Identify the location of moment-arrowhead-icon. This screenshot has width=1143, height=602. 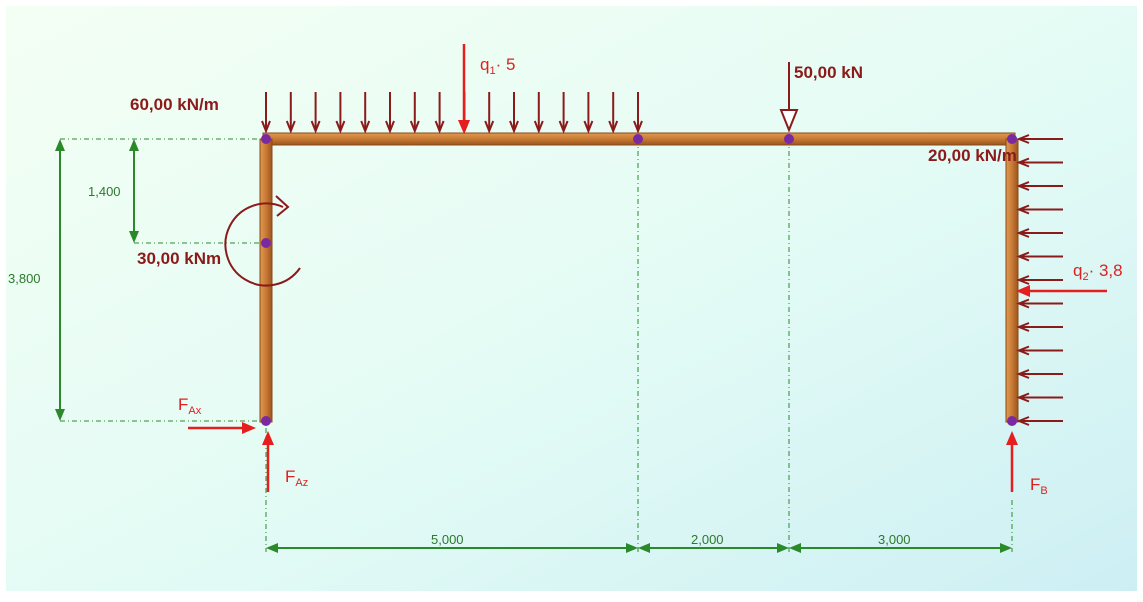
(282, 206).